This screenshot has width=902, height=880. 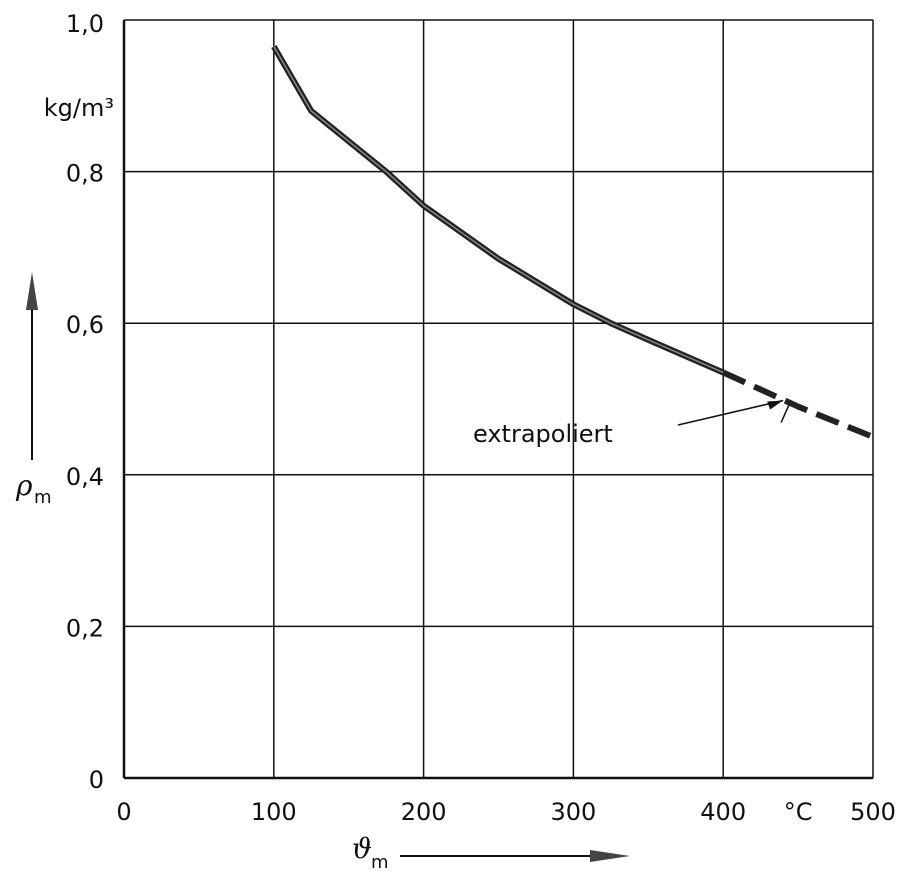 What do you see at coordinates (798, 812) in the screenshot?
I see `x-unit-label: °C` at bounding box center [798, 812].